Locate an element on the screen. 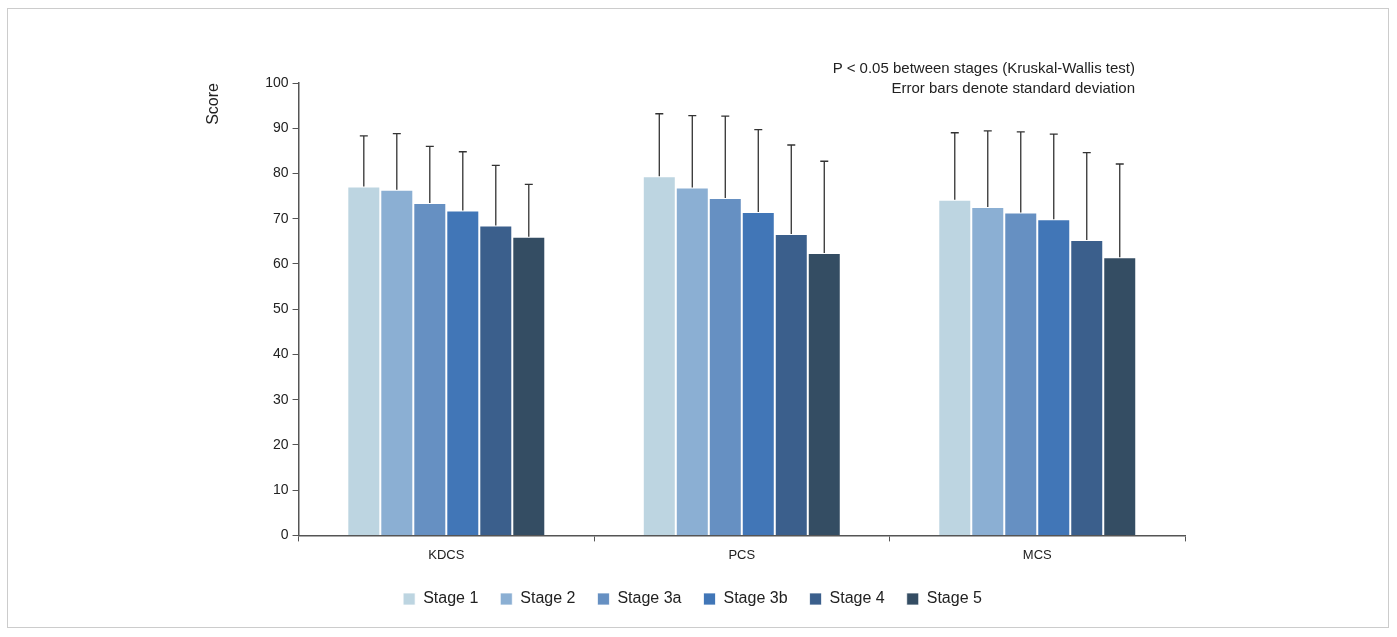 This screenshot has width=1397, height=637. legend-label: Stage 5 is located at coordinates (954, 598).